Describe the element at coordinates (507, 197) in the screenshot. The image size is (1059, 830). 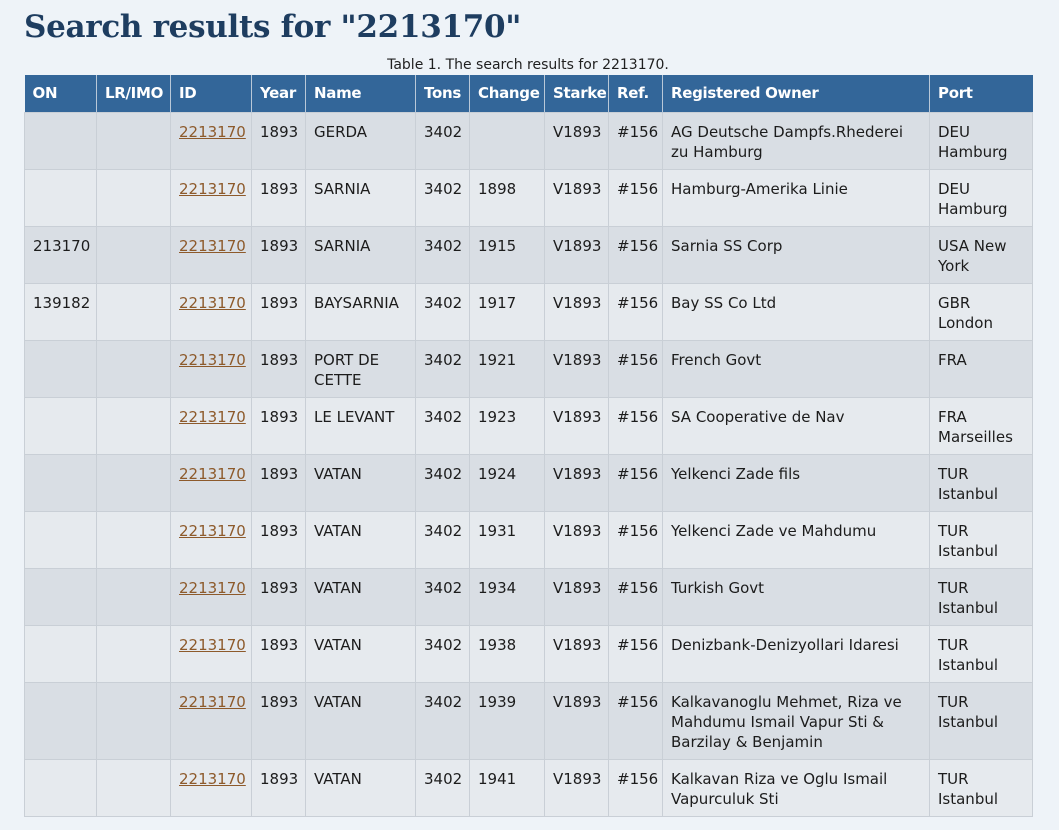
I see `cell-change: 1898` at that location.